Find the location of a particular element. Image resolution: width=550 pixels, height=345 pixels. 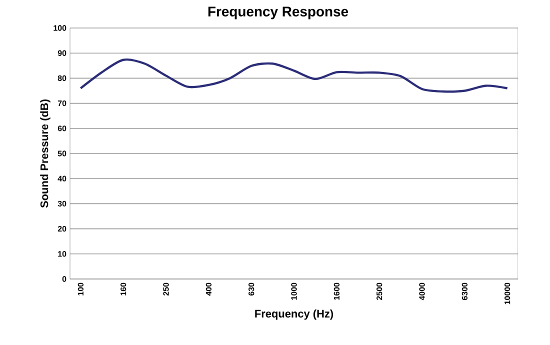

x-axis-title: Frequency (Hz) is located at coordinates (294, 315).